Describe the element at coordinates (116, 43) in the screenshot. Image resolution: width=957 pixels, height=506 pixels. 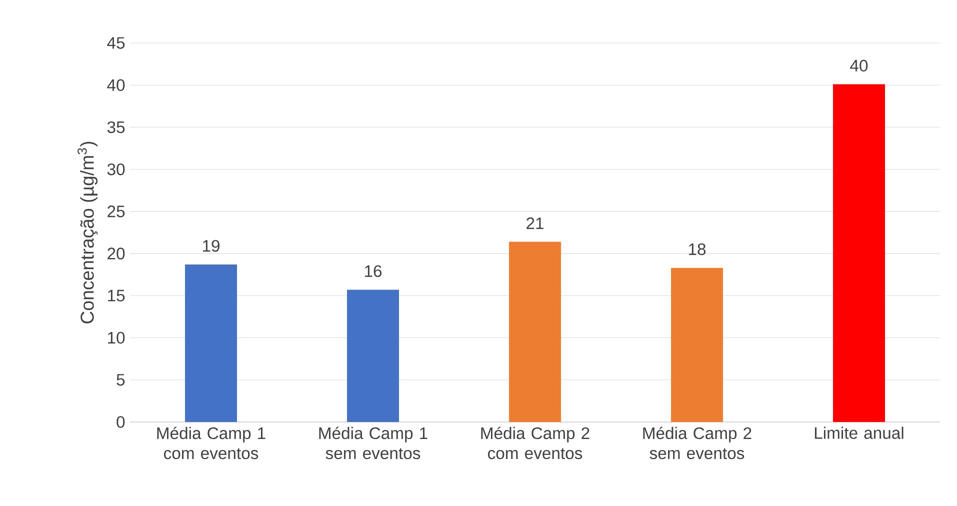
I see `y-tick-label: 45` at that location.